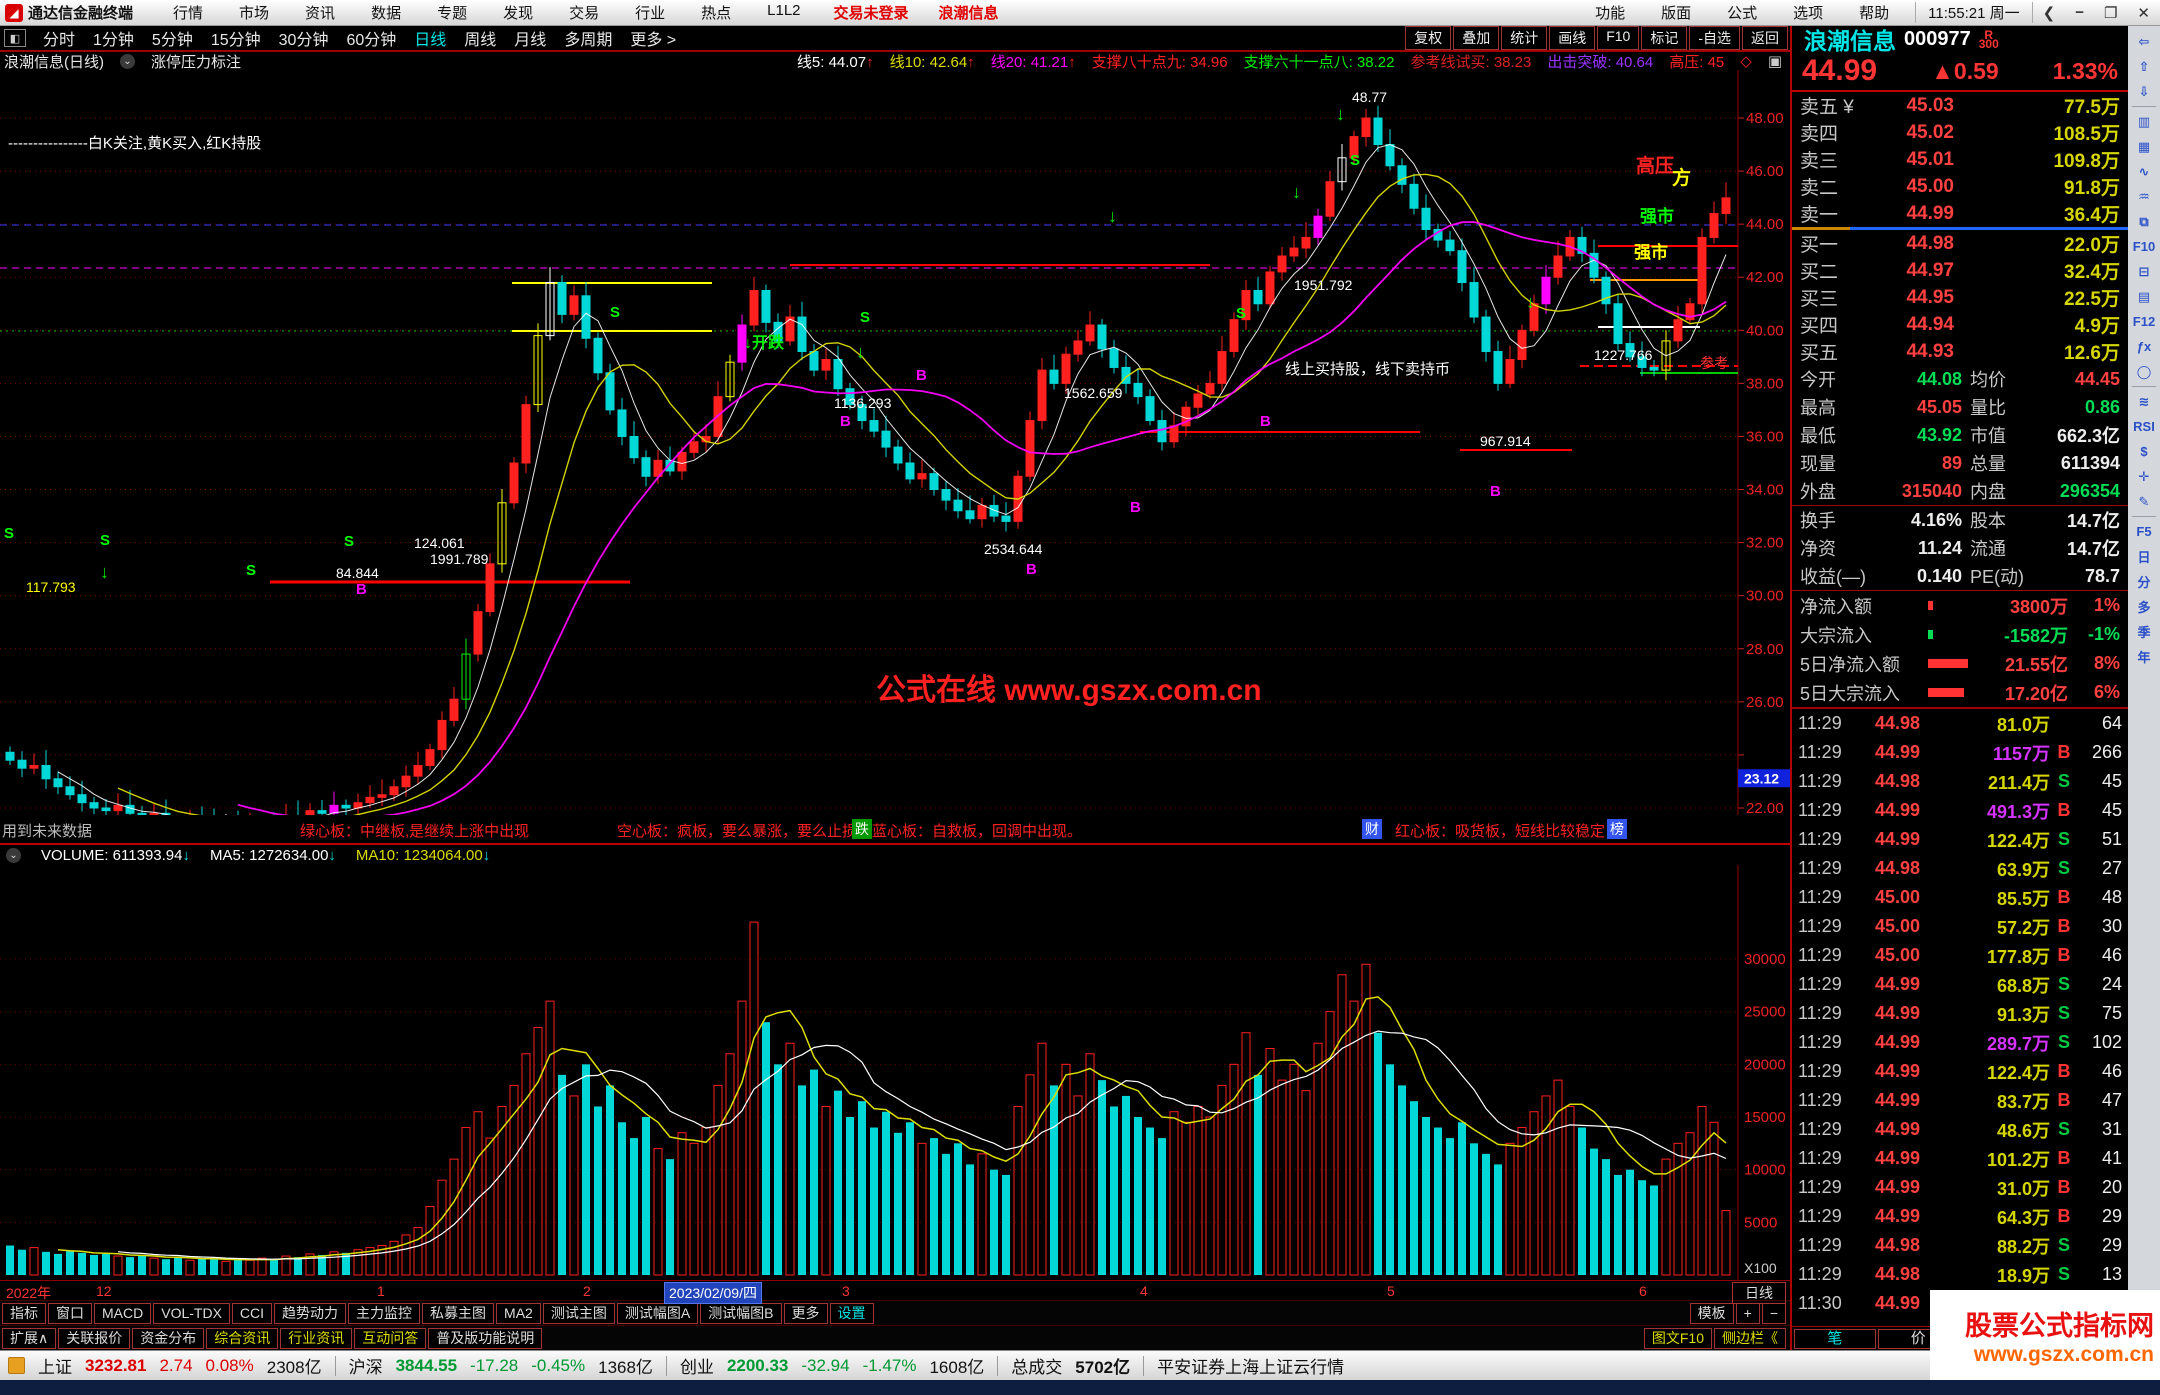 The height and width of the screenshot is (1395, 2160). What do you see at coordinates (871, 13) in the screenshot?
I see `menu-alert: 交易未登录` at bounding box center [871, 13].